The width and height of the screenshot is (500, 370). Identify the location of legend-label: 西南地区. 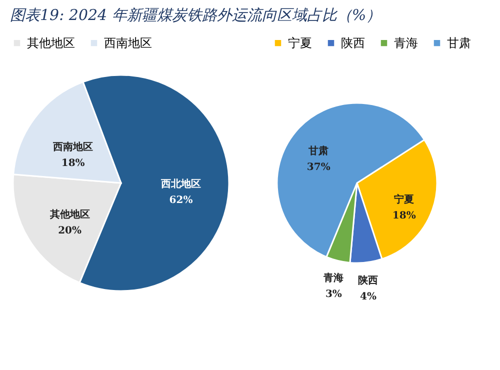
(128, 43).